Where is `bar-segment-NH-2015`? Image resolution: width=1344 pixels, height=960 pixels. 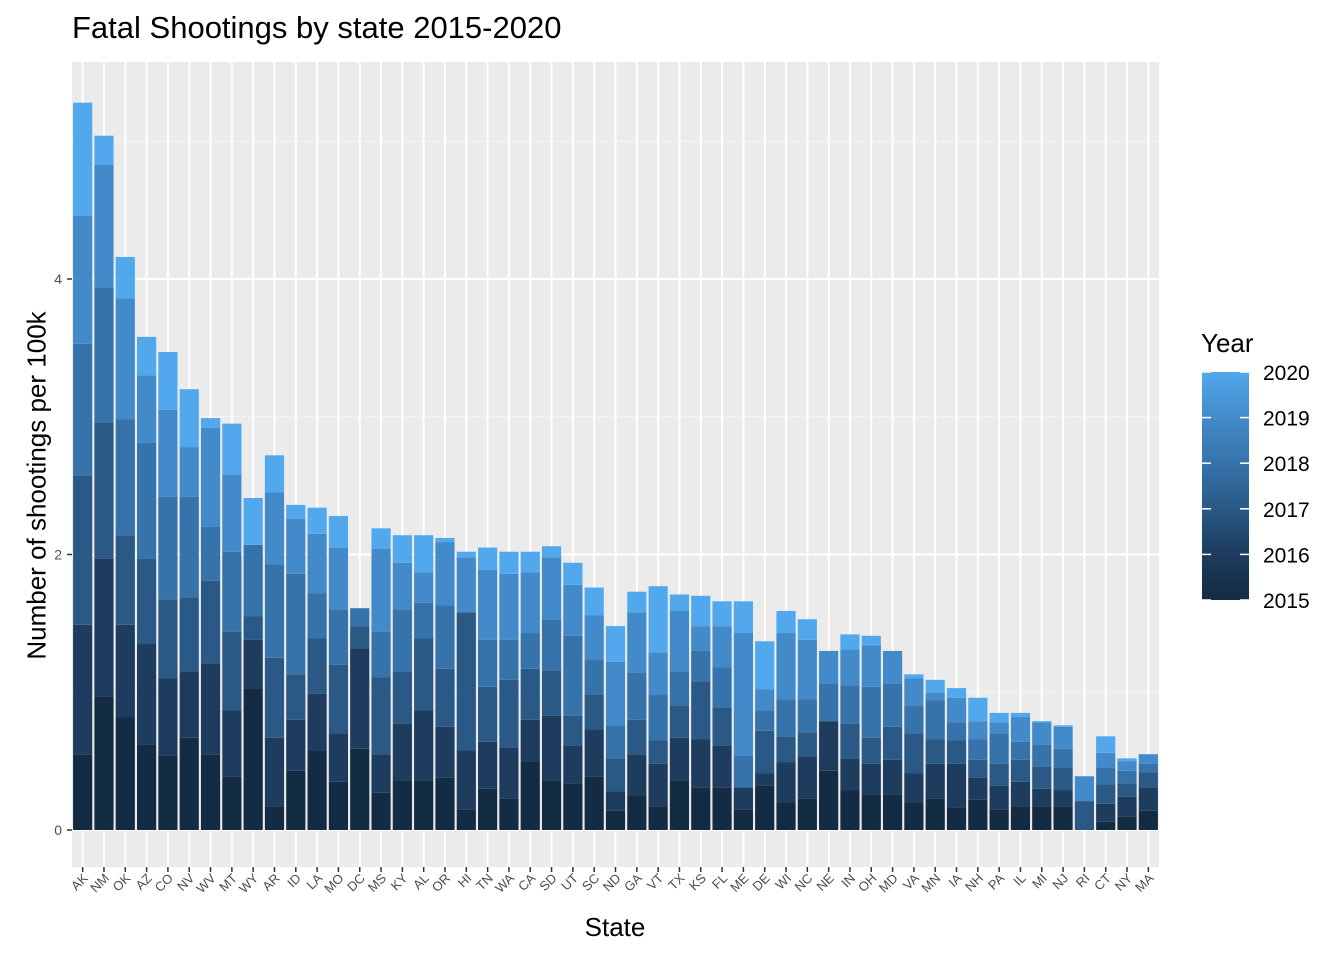 bar-segment-NH-2015 is located at coordinates (978, 814).